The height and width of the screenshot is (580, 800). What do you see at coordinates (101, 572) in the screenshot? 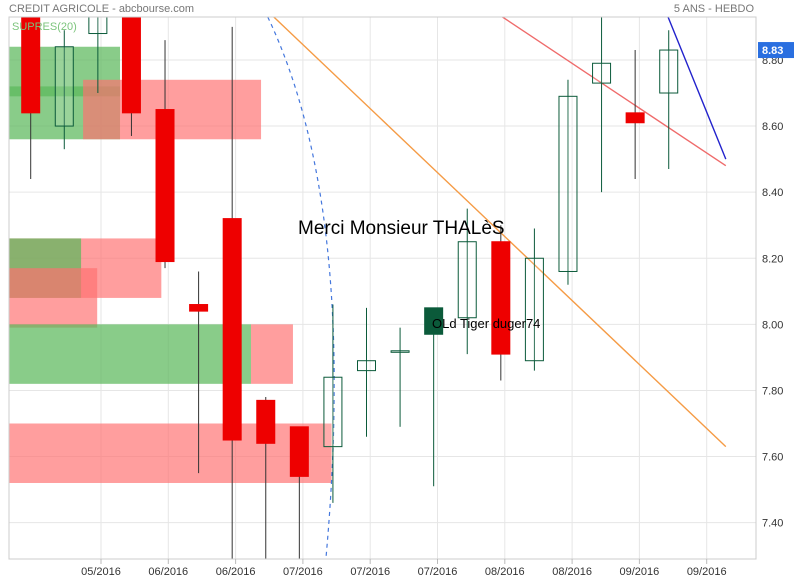
I see `x-tick-label: 05/2016` at bounding box center [101, 572].